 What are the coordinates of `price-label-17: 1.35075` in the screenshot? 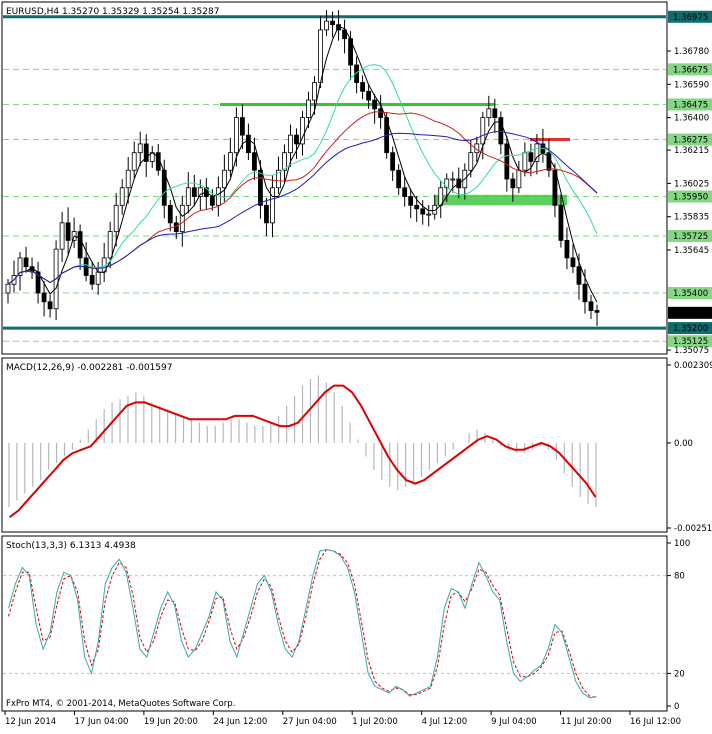 It's located at (691, 351).